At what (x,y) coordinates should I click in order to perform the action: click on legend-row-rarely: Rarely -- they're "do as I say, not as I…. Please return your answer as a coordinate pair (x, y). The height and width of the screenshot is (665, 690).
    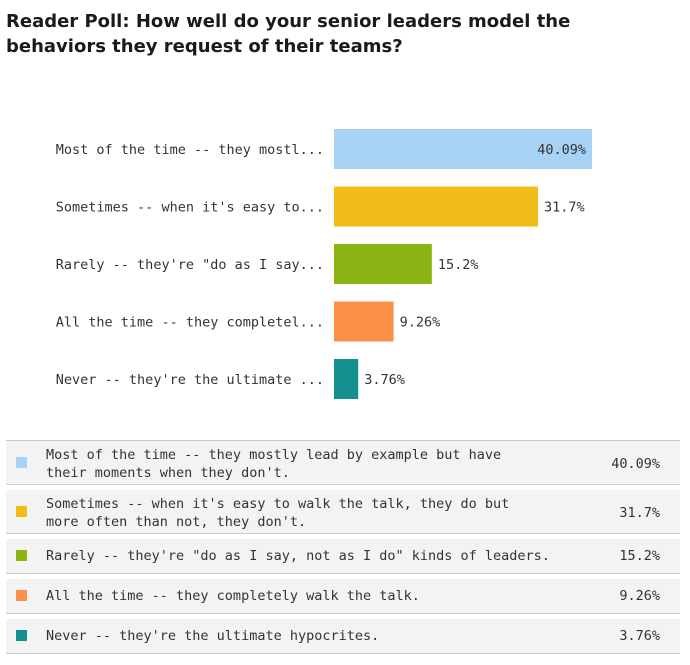
    Looking at the image, I should click on (343, 556).